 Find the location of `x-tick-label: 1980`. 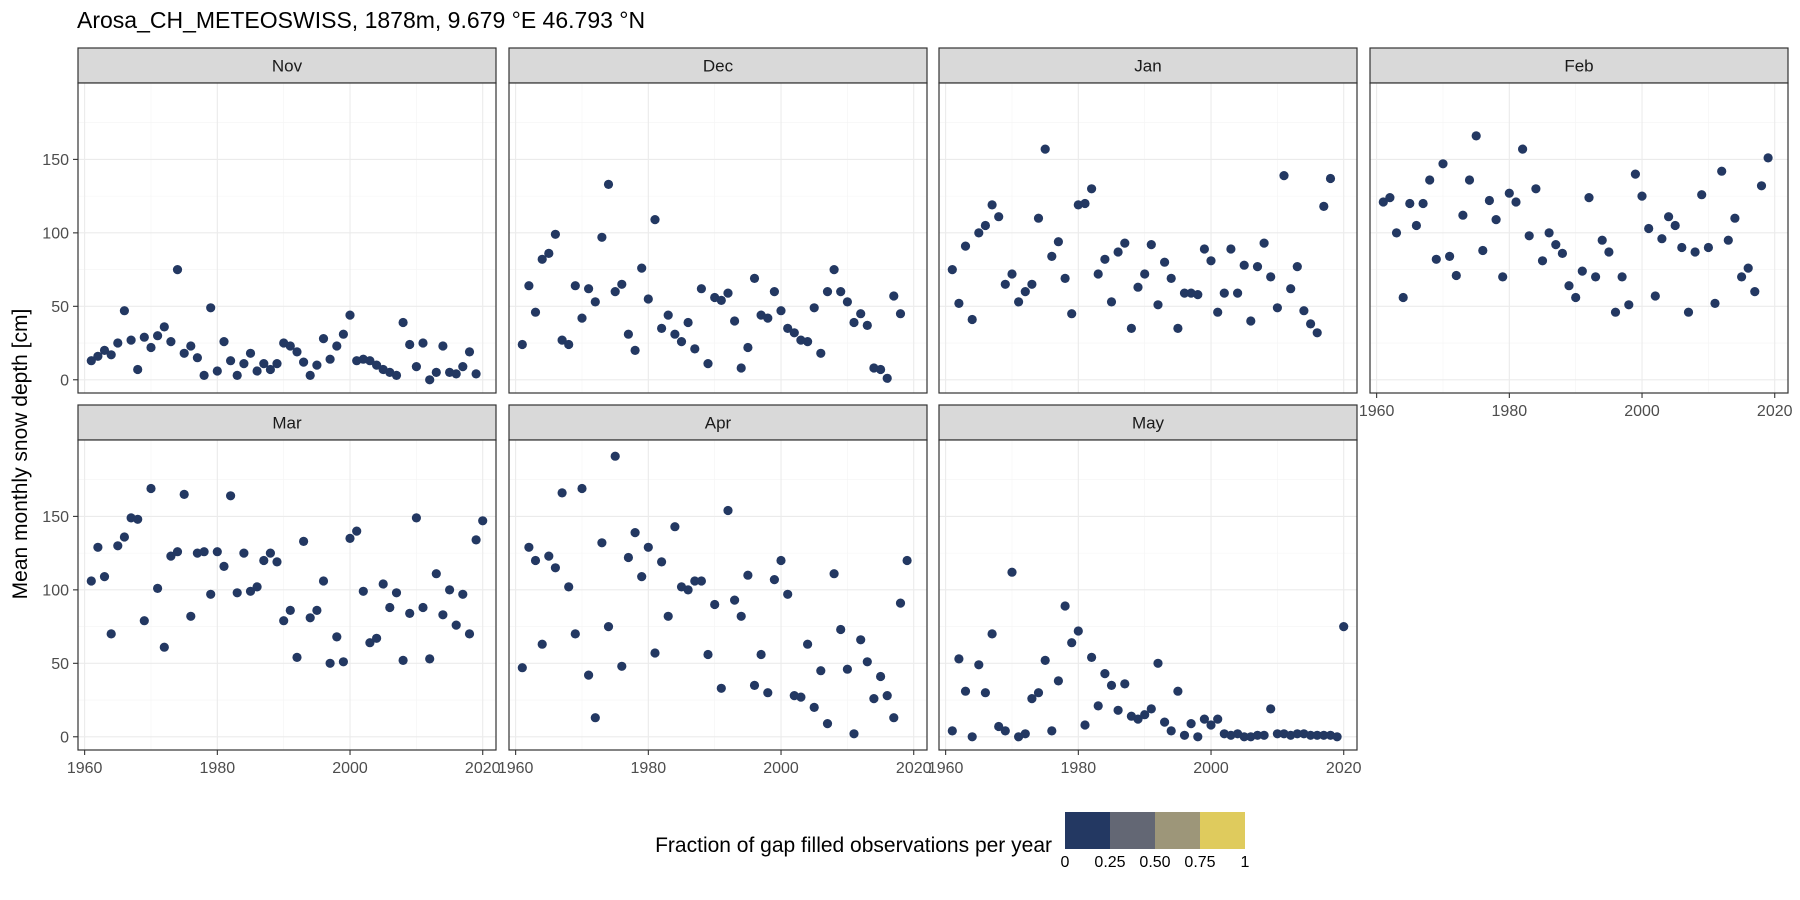

x-tick-label: 1980 is located at coordinates (649, 768).